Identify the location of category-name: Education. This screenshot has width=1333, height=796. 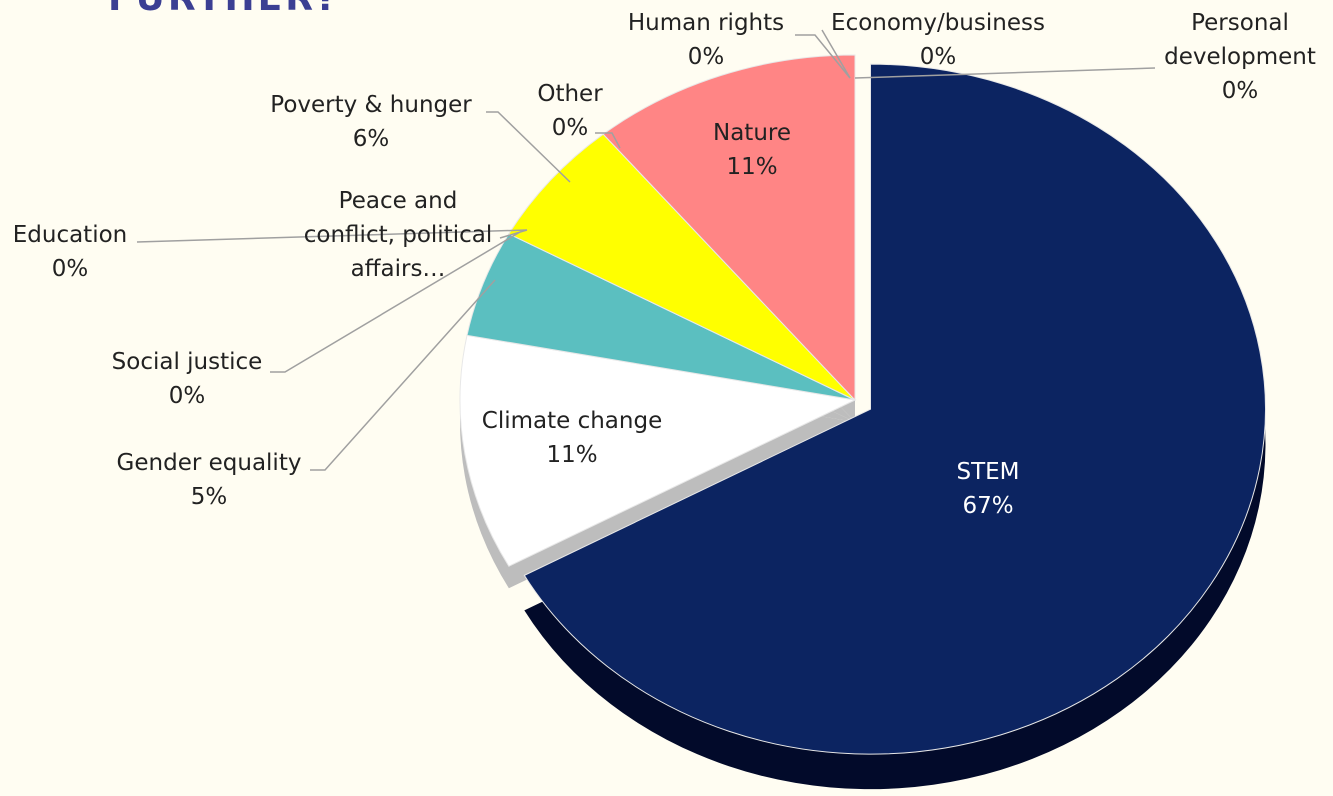
(70, 235).